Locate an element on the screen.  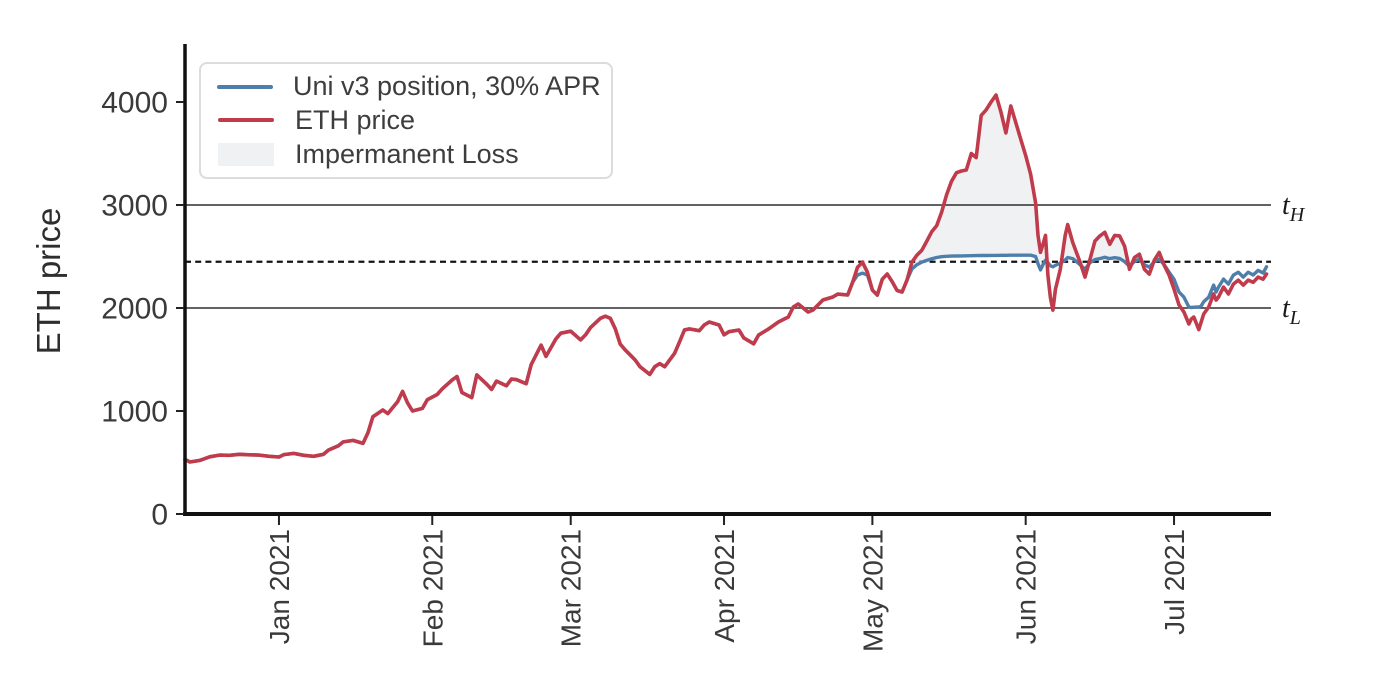
x-tick-label: Jun 2021 is located at coordinates (1026, 586).